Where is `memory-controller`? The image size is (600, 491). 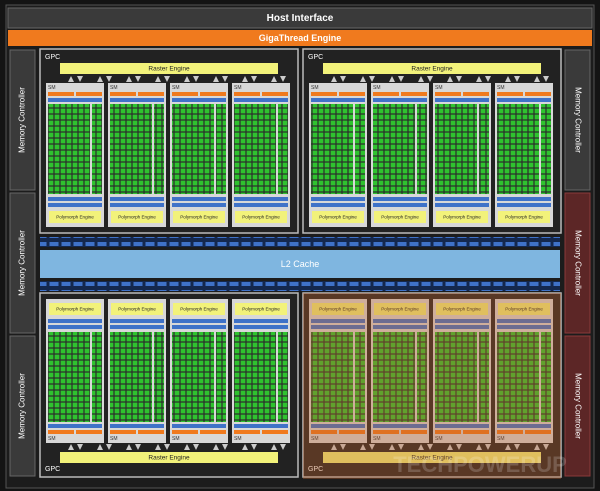
memory-controller is located at coordinates (577, 263).